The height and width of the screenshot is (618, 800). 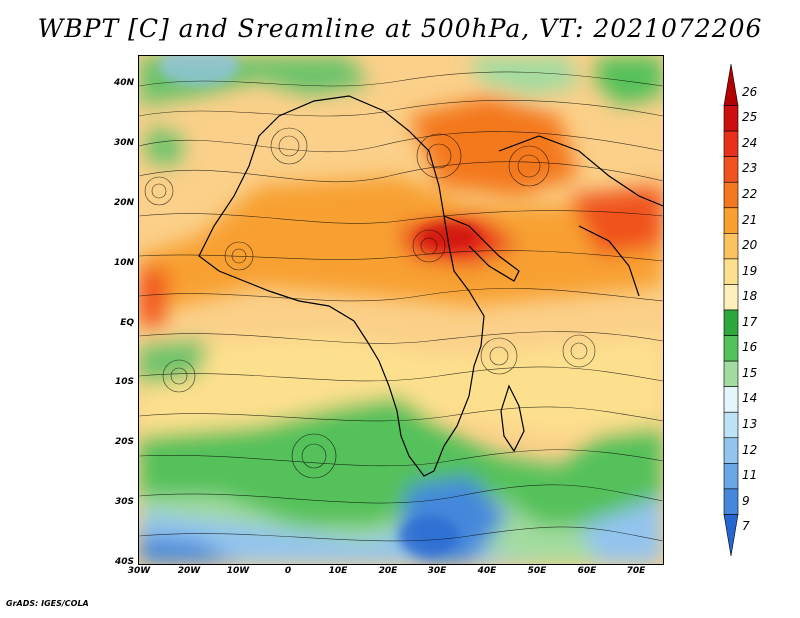 What do you see at coordinates (487, 571) in the screenshot?
I see `lon-label-40e: 40E` at bounding box center [487, 571].